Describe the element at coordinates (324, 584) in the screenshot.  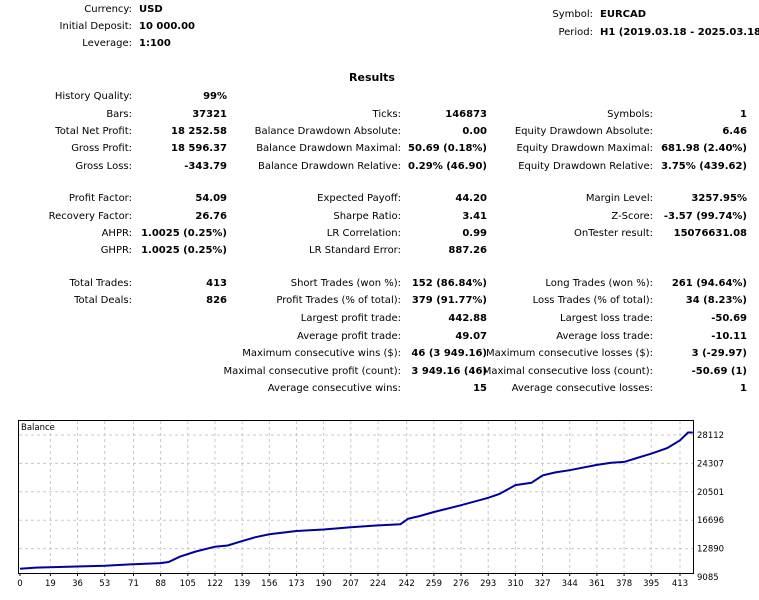
I see `x-tick-label: 190` at that location.